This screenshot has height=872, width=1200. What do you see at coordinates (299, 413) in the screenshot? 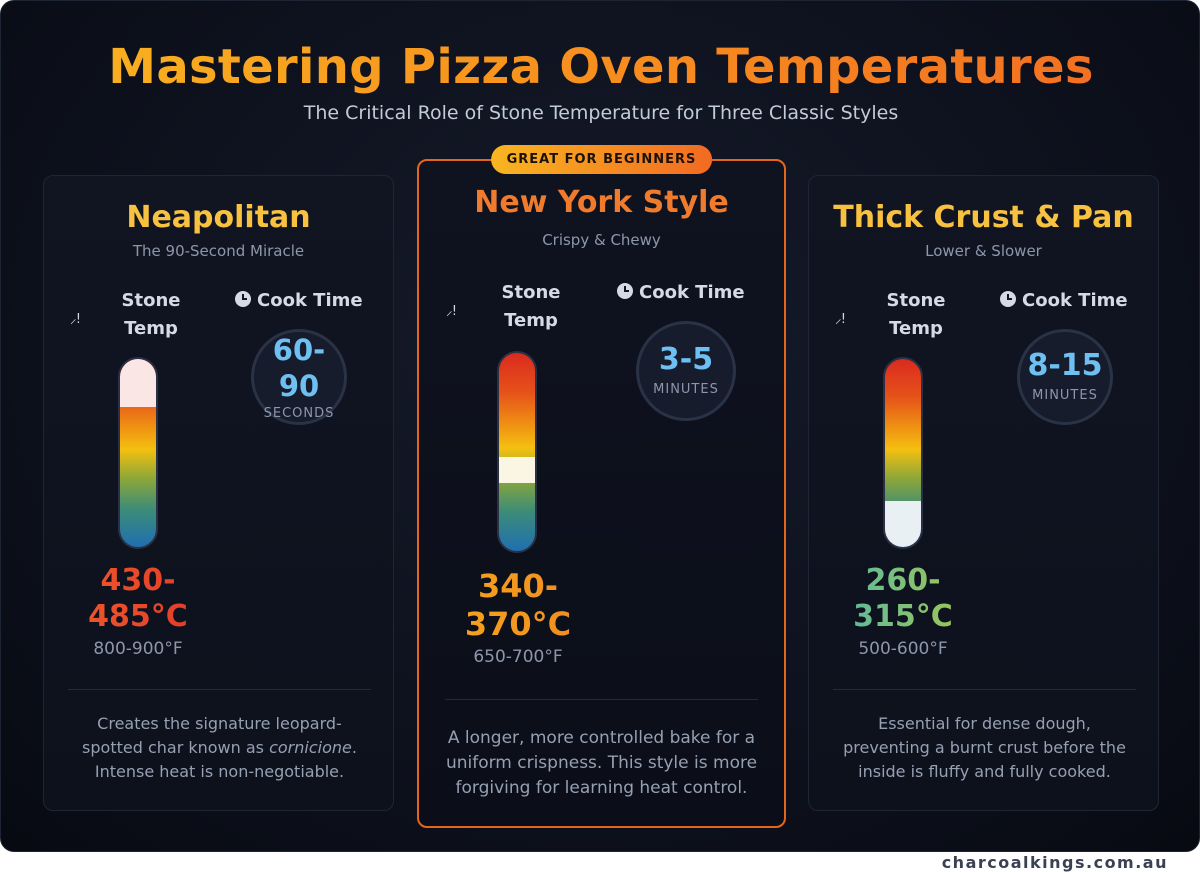
I see `cook-time-unit: SECONDS` at bounding box center [299, 413].